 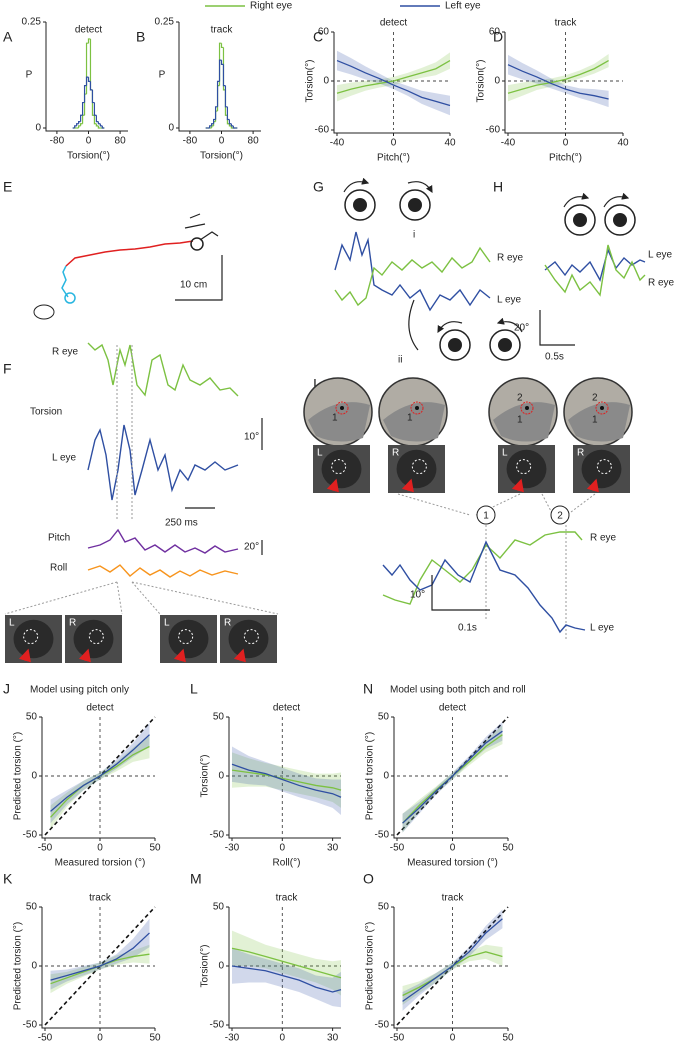 I want to click on x-tick-label: -30, so click(x=232, y=848).